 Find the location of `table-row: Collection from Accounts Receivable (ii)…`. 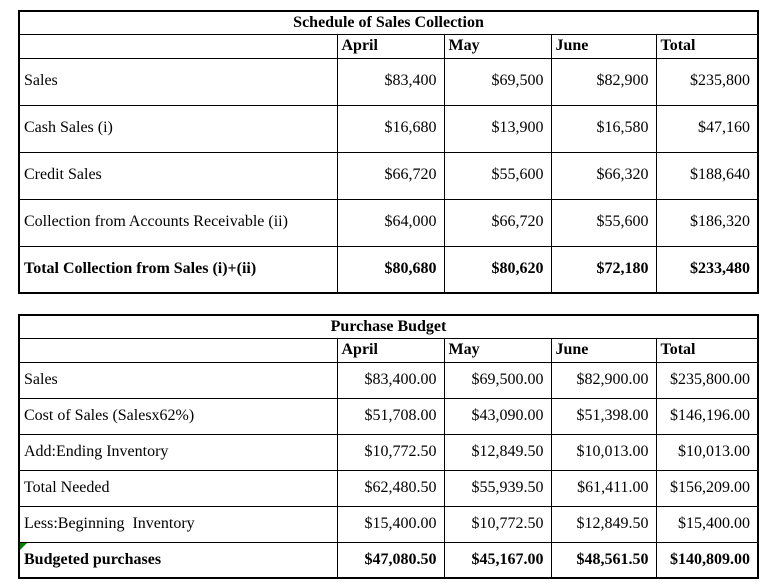

table-row: Collection from Accounts Receivable (ii)… is located at coordinates (388, 222).